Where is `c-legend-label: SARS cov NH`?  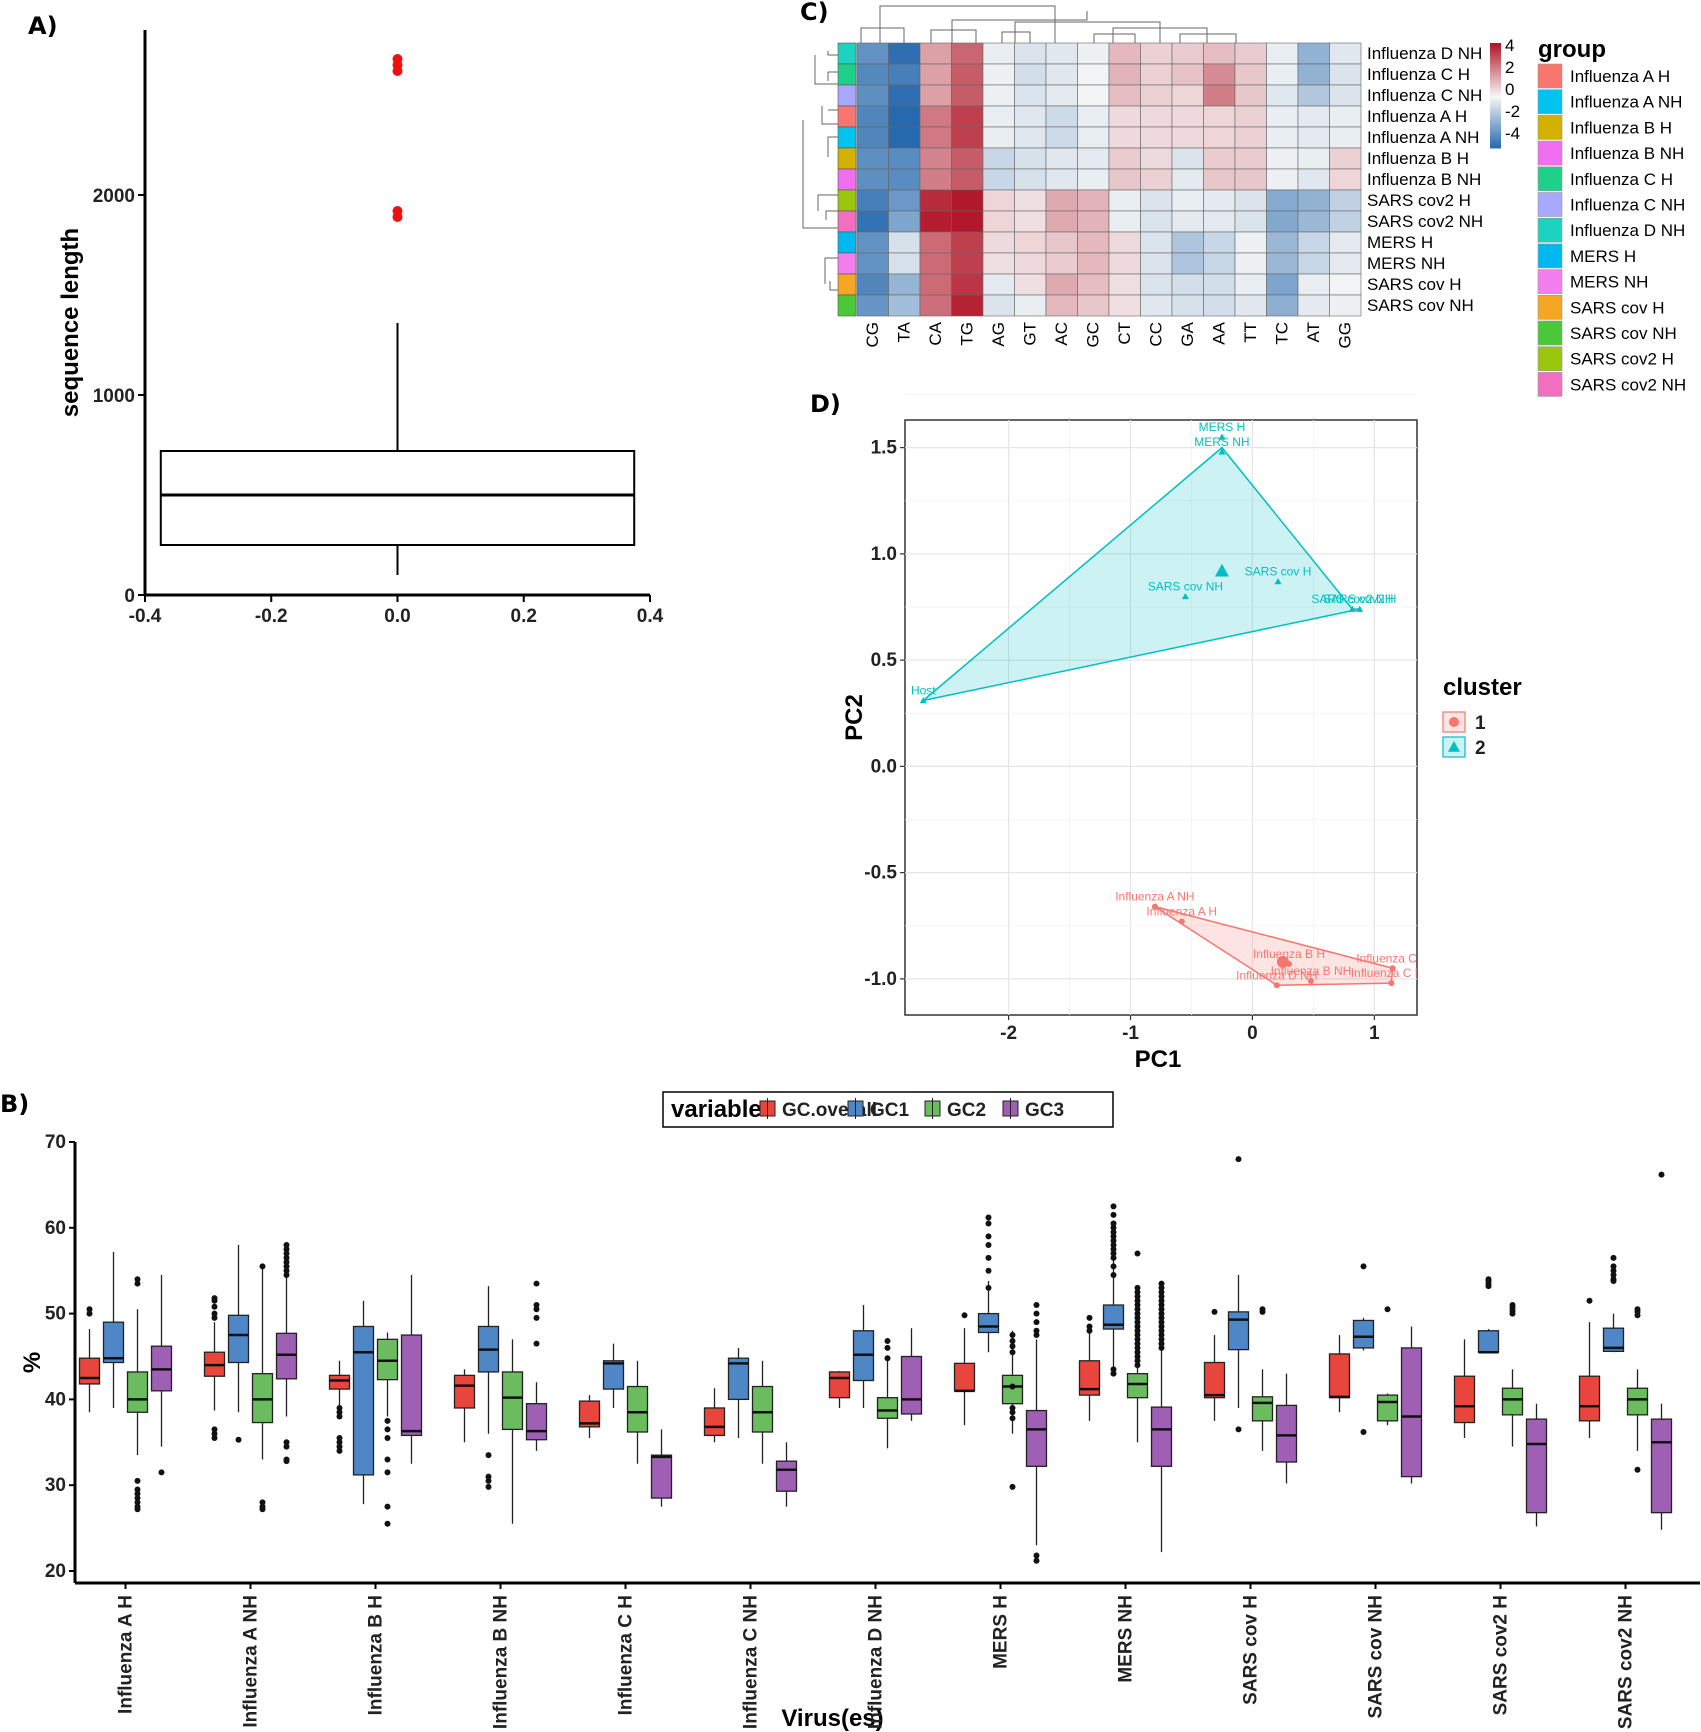
c-legend-label: SARS cov NH is located at coordinates (1623, 333).